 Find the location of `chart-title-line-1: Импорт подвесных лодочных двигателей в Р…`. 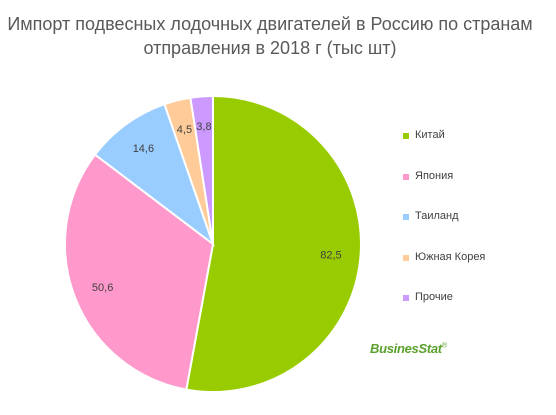

chart-title-line-1: Импорт подвесных лодочных двигателей в Р… is located at coordinates (270, 24).